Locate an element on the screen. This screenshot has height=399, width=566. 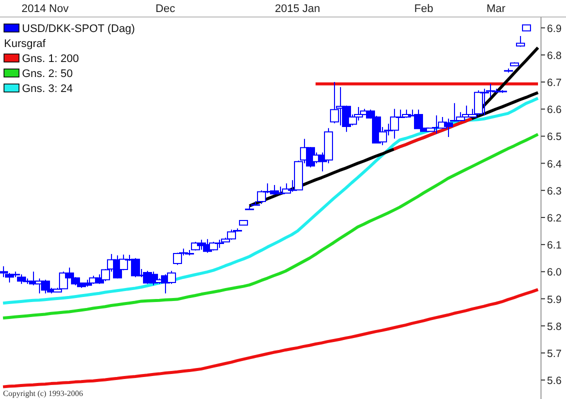
y-tick-label: 6.3 is located at coordinates (554, 191).